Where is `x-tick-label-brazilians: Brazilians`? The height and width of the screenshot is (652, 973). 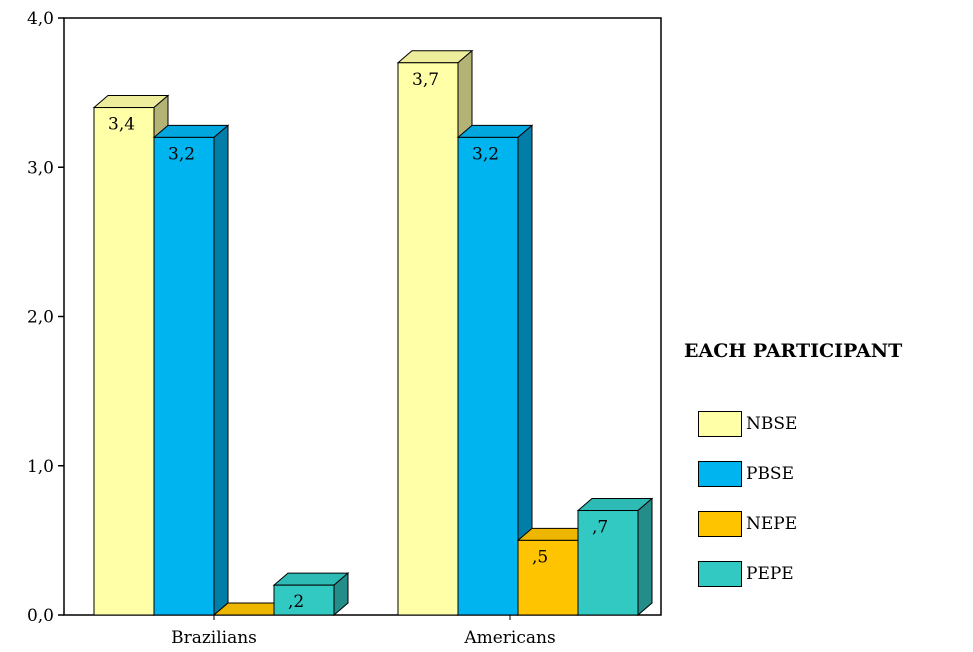 x-tick-label-brazilians: Brazilians is located at coordinates (214, 637).